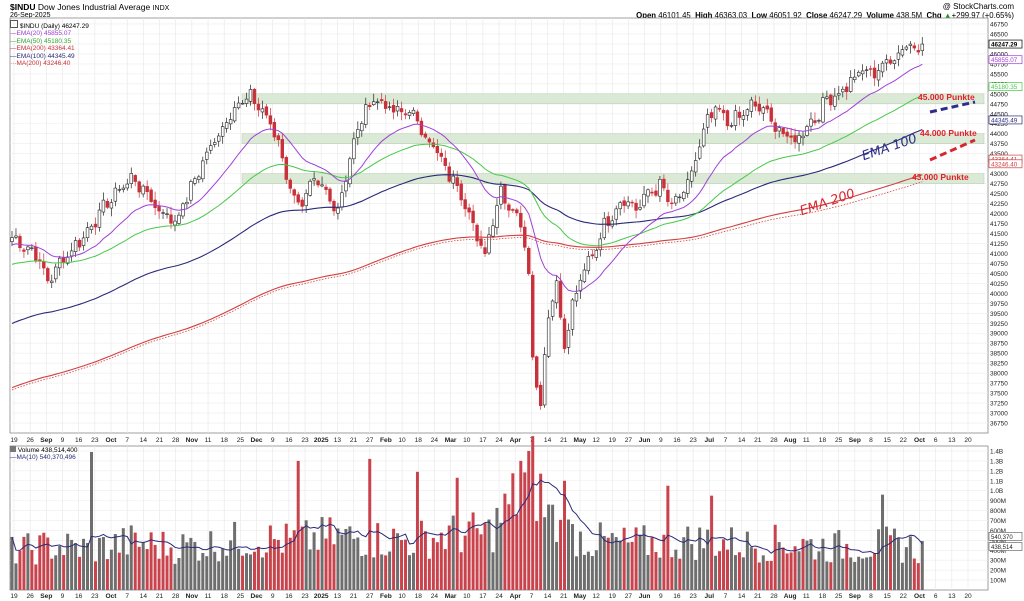 The image size is (1024, 601). I want to click on volume-tick-label: 1.4B, so click(996, 451).